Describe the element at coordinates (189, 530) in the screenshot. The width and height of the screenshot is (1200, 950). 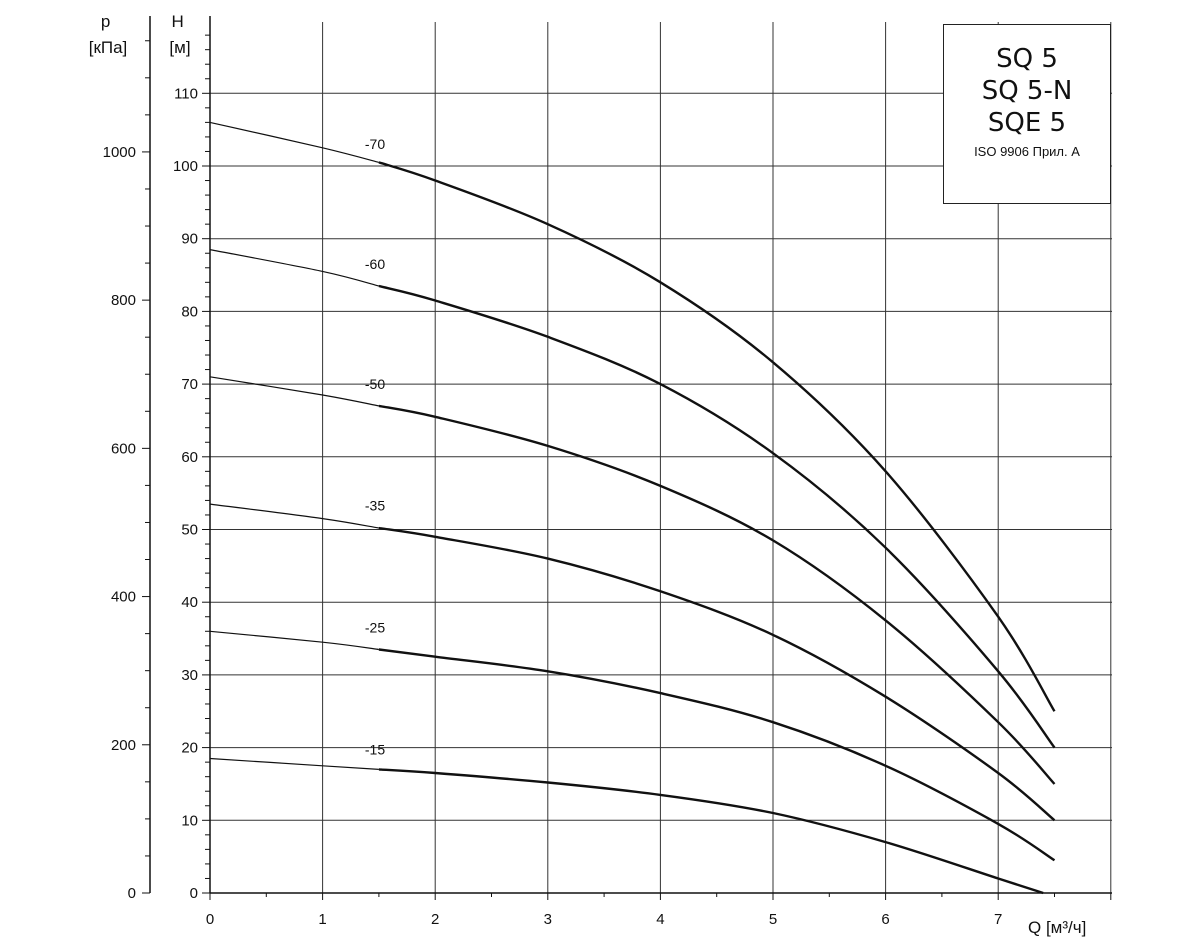
I see `h-tick-label: 50` at that location.